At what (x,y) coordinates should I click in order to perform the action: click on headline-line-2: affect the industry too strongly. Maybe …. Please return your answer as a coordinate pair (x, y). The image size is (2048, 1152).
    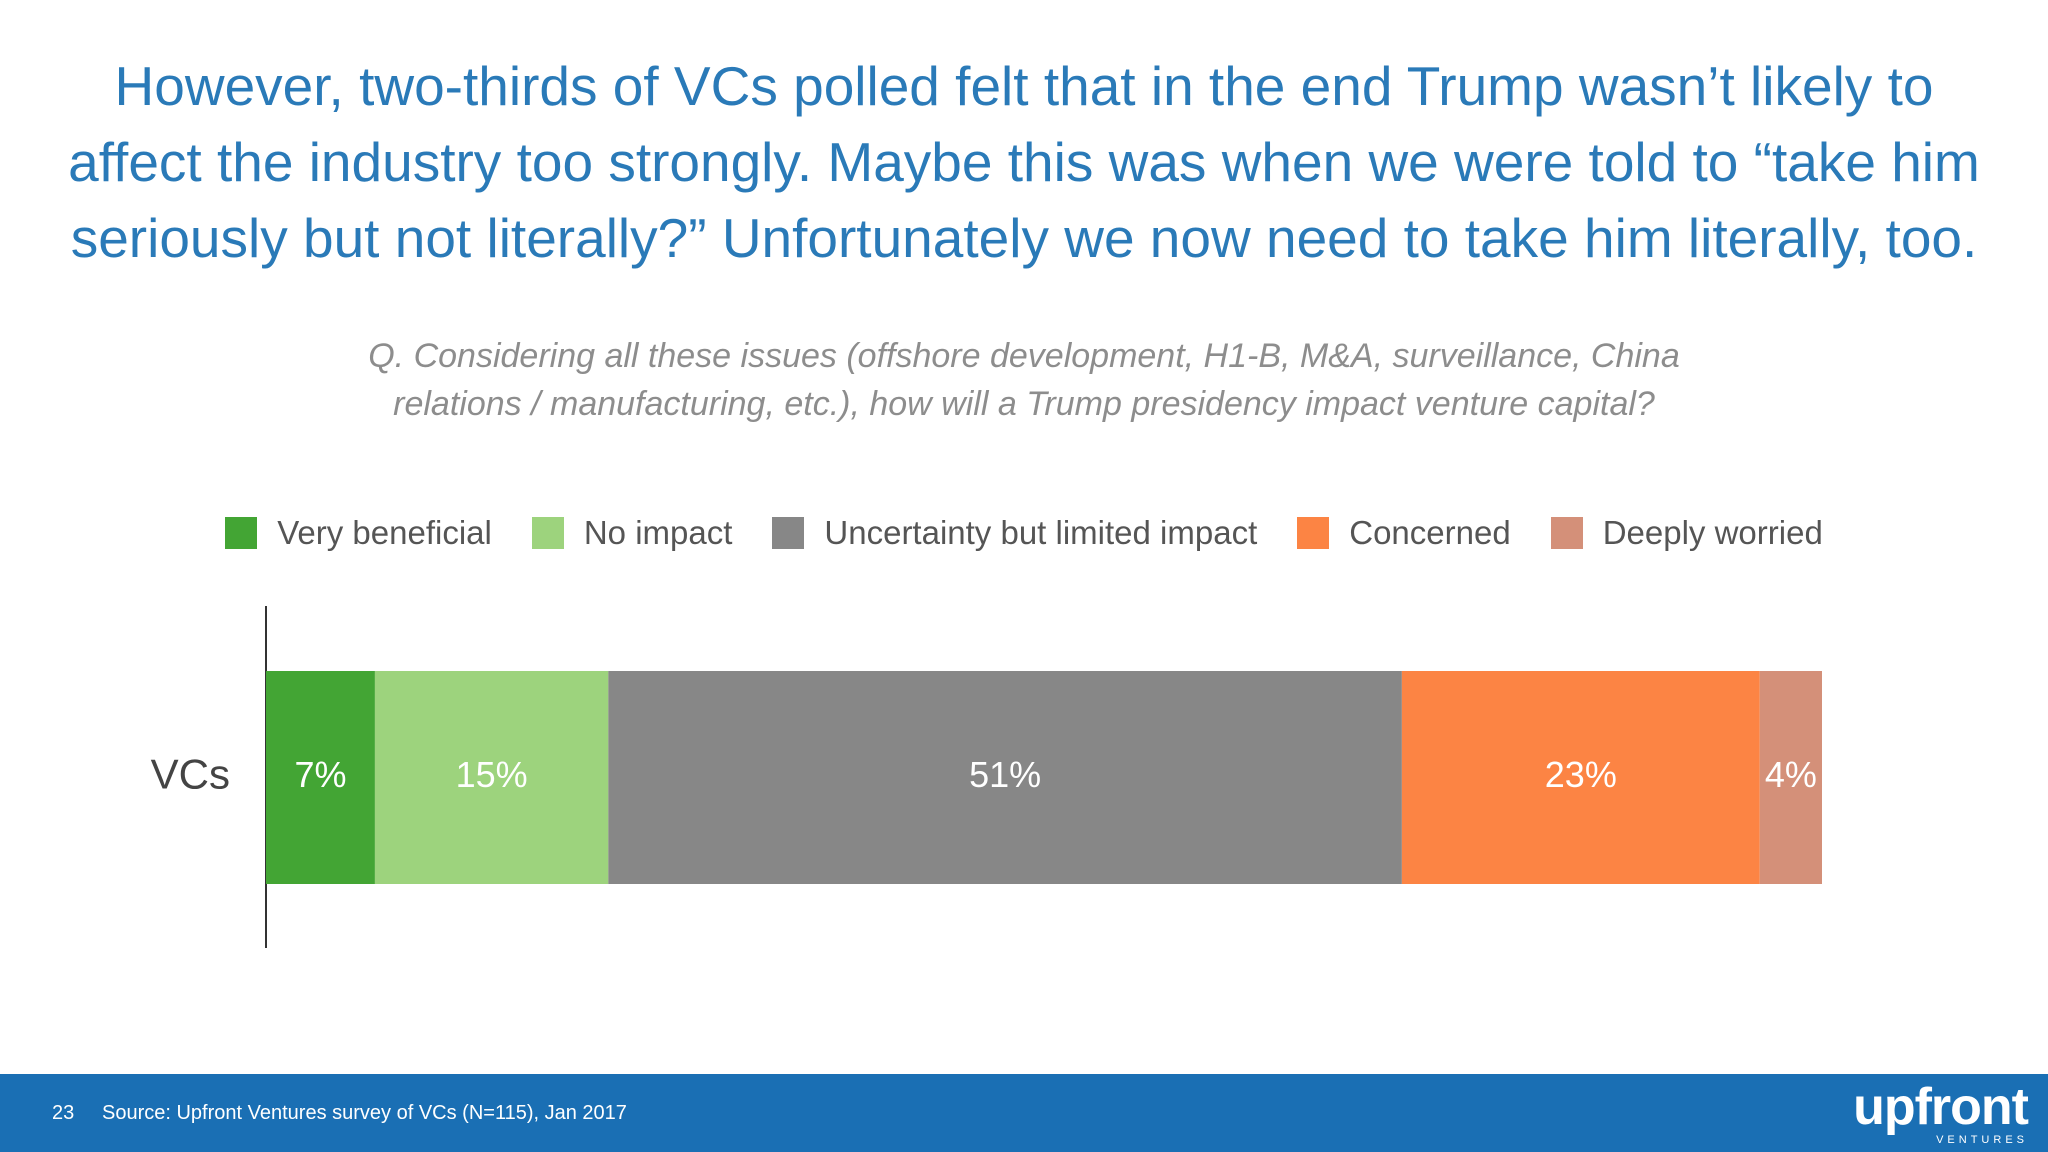
    Looking at the image, I should click on (1024, 162).